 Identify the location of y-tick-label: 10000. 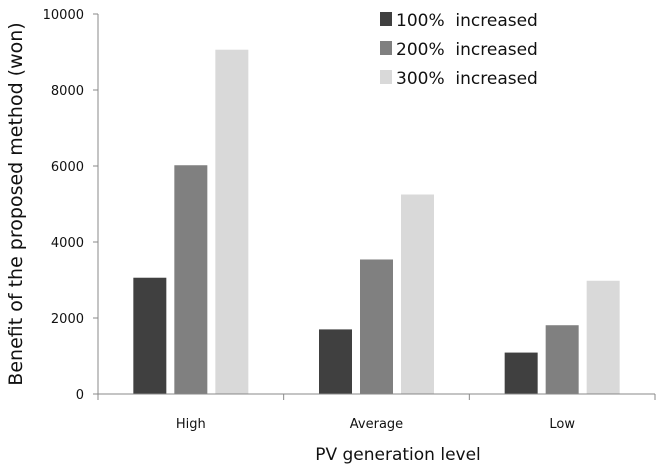
(63, 15).